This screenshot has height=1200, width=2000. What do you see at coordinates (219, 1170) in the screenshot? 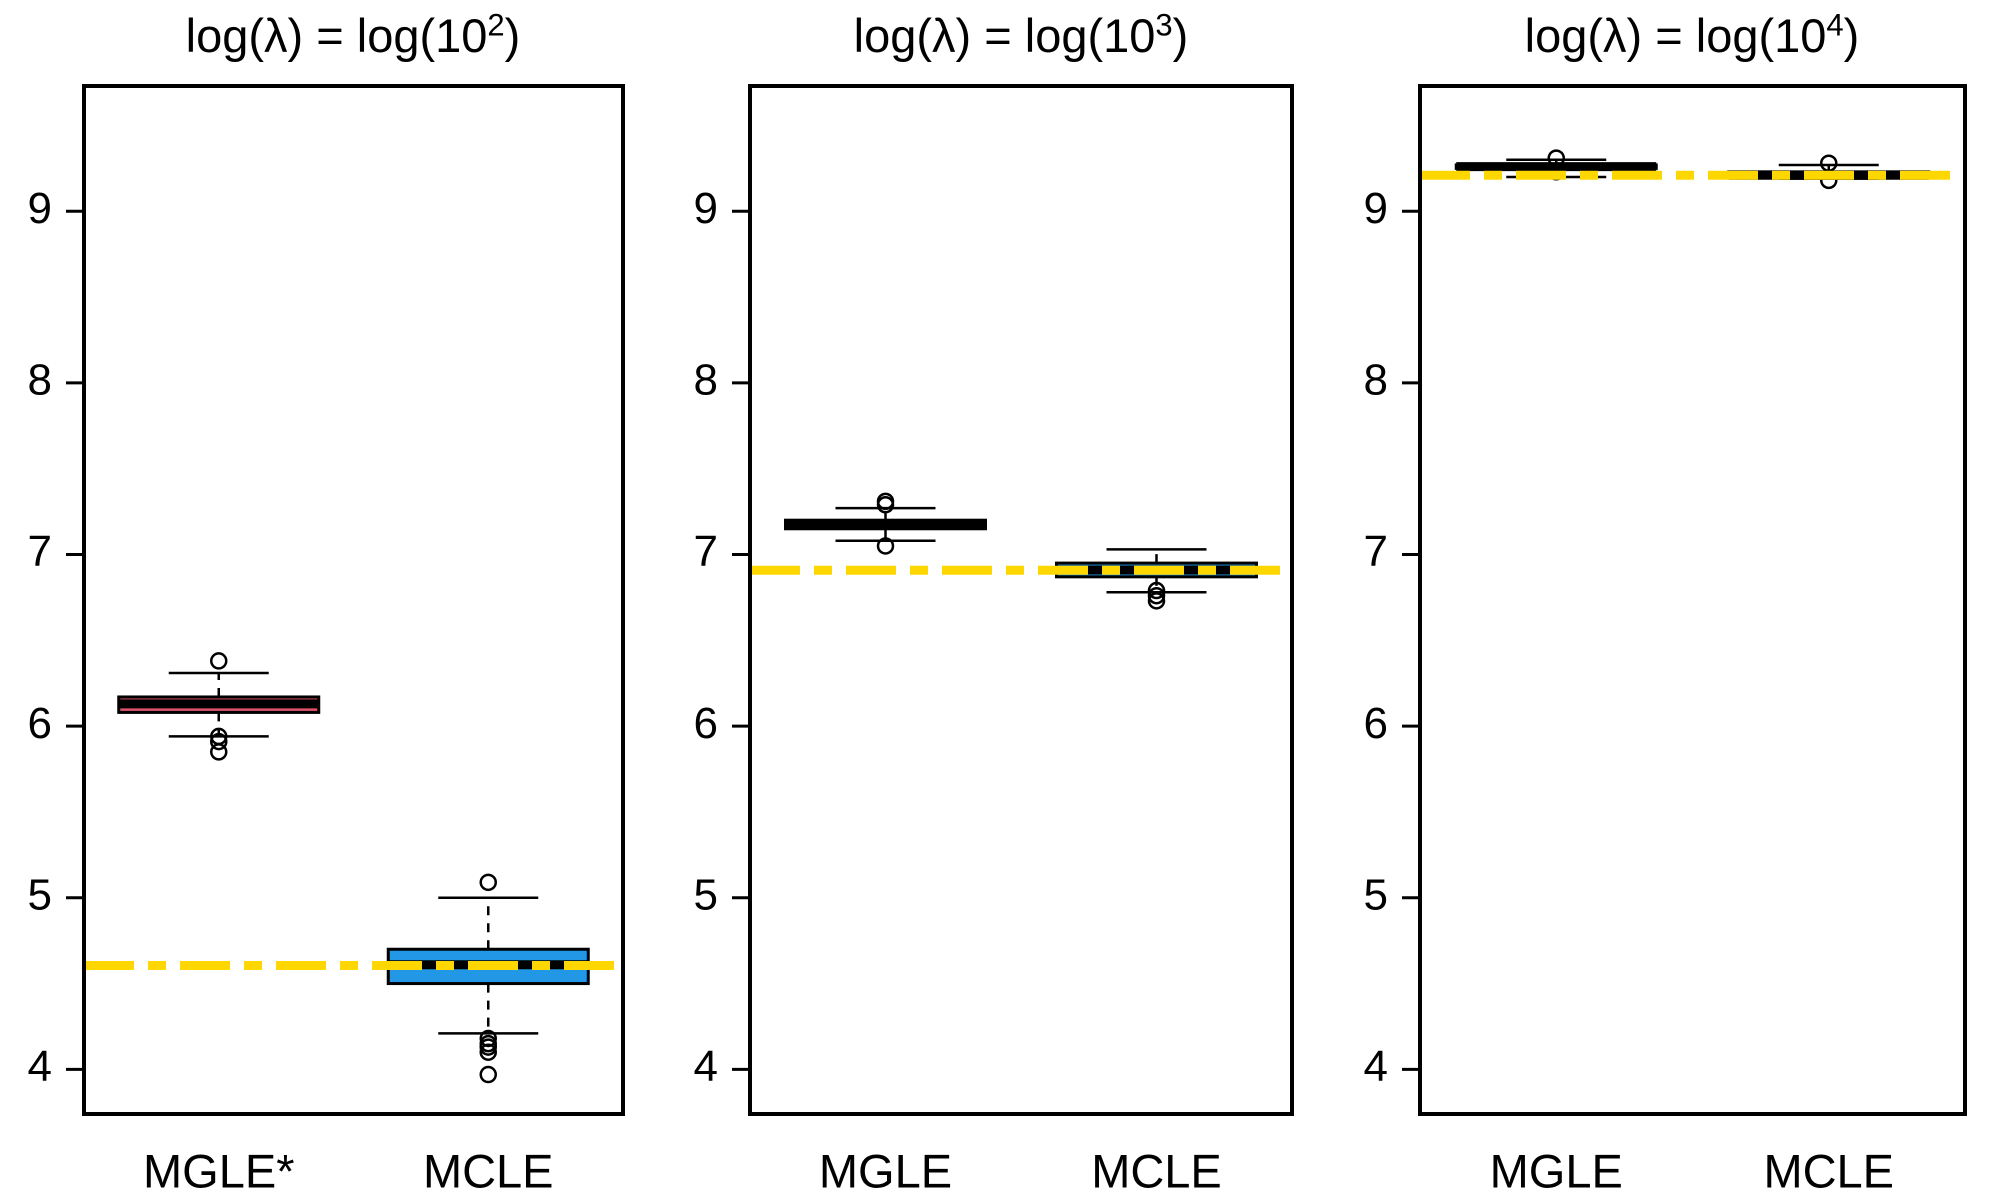
I see `category-label: MGLE*` at bounding box center [219, 1170].